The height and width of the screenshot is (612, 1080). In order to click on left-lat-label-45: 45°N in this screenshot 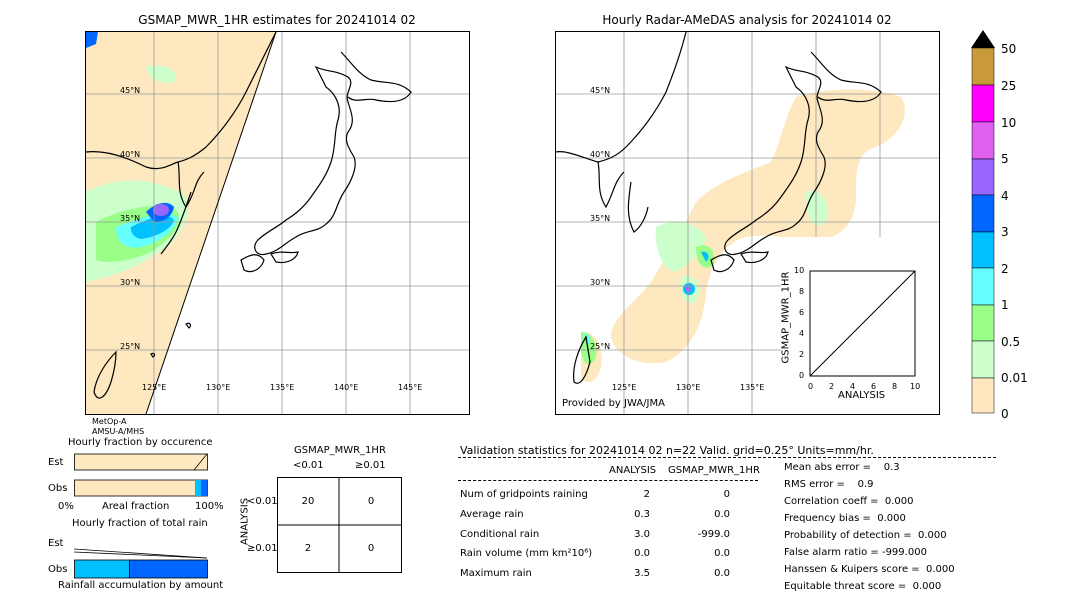, I will do `click(130, 90)`.